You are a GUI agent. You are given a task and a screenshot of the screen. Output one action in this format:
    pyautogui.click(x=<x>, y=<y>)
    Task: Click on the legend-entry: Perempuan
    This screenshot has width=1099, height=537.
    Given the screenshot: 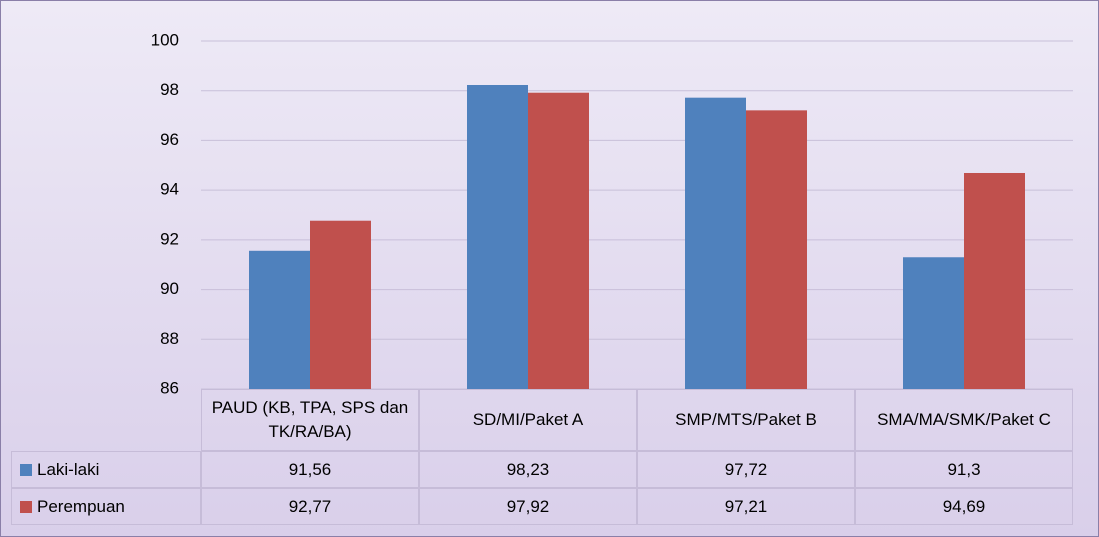 What is the action you would take?
    pyautogui.click(x=106, y=506)
    